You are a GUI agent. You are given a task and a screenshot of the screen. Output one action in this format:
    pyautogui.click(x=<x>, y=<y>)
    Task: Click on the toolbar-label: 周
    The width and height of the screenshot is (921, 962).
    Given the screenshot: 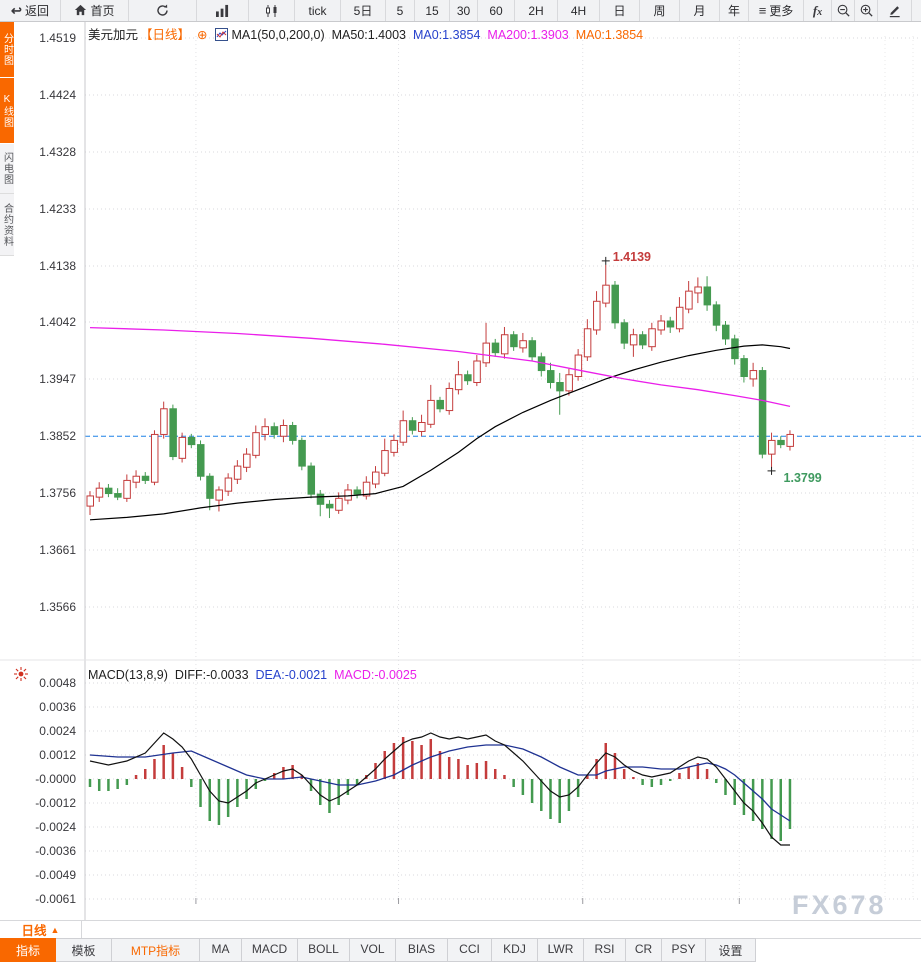 What is the action you would take?
    pyautogui.click(x=659, y=10)
    